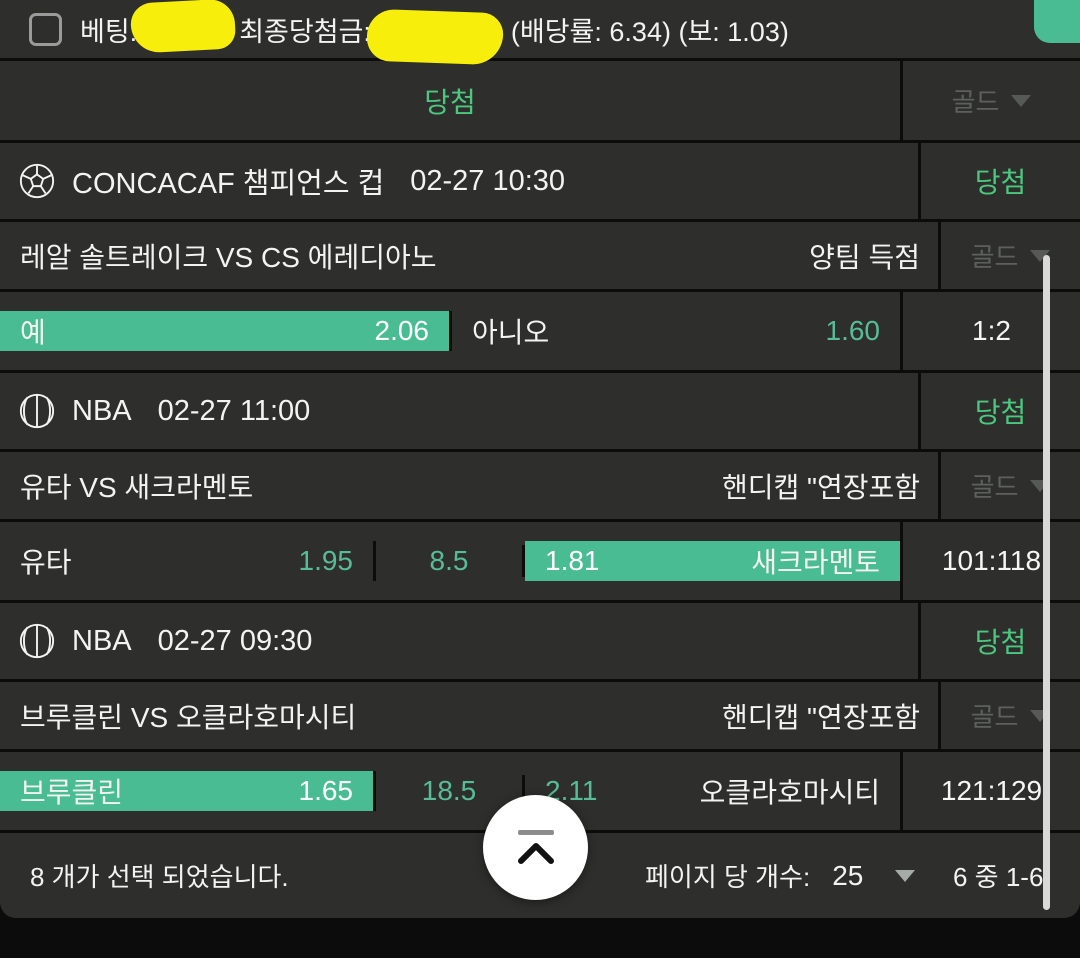 This screenshot has height=958, width=1080. What do you see at coordinates (228, 257) in the screenshot?
I see `team-names: 레알 솔트레이크 VS CS 에레디아노` at bounding box center [228, 257].